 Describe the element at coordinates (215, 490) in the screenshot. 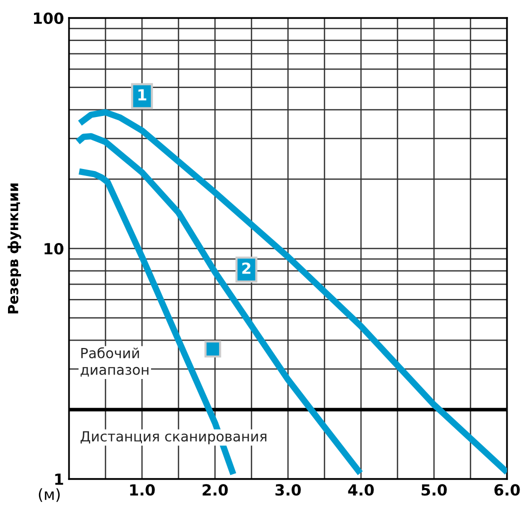

I see `x-tick-label: 2.0` at that location.